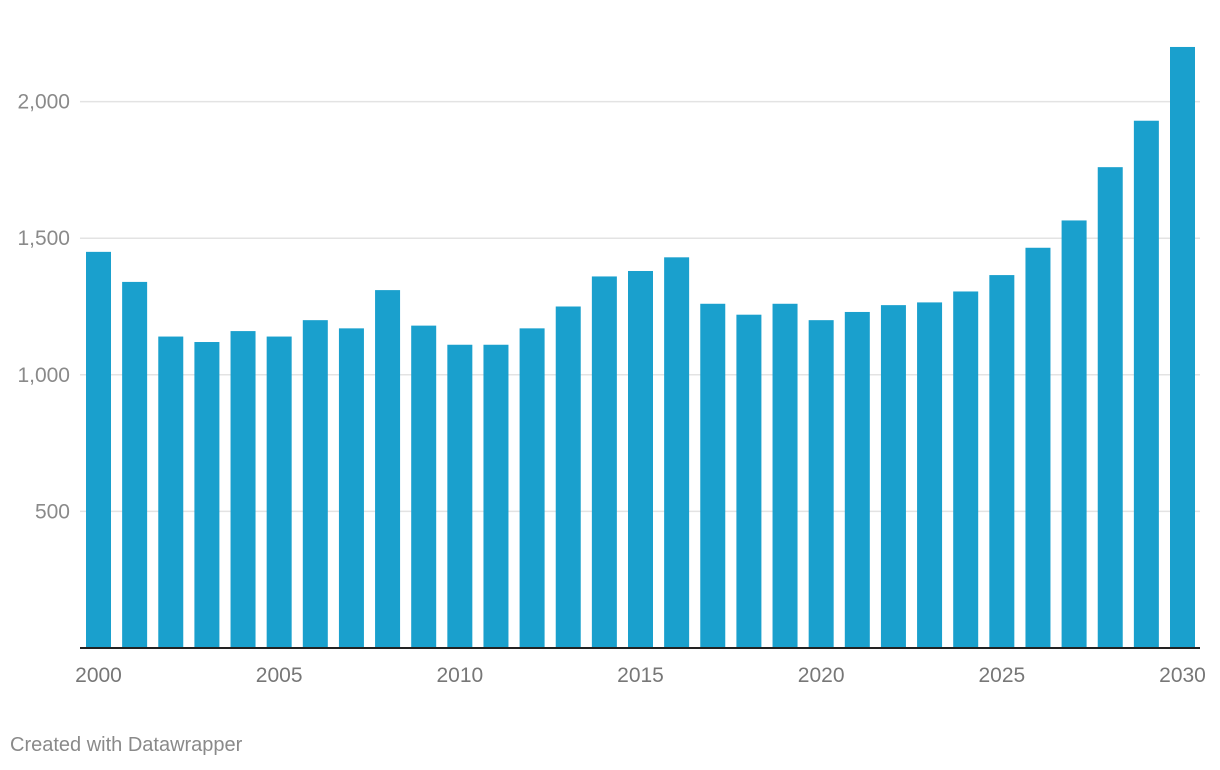 This screenshot has width=1220, height=770. Describe the element at coordinates (821, 675) in the screenshot. I see `x-tick-label: 2020` at that location.